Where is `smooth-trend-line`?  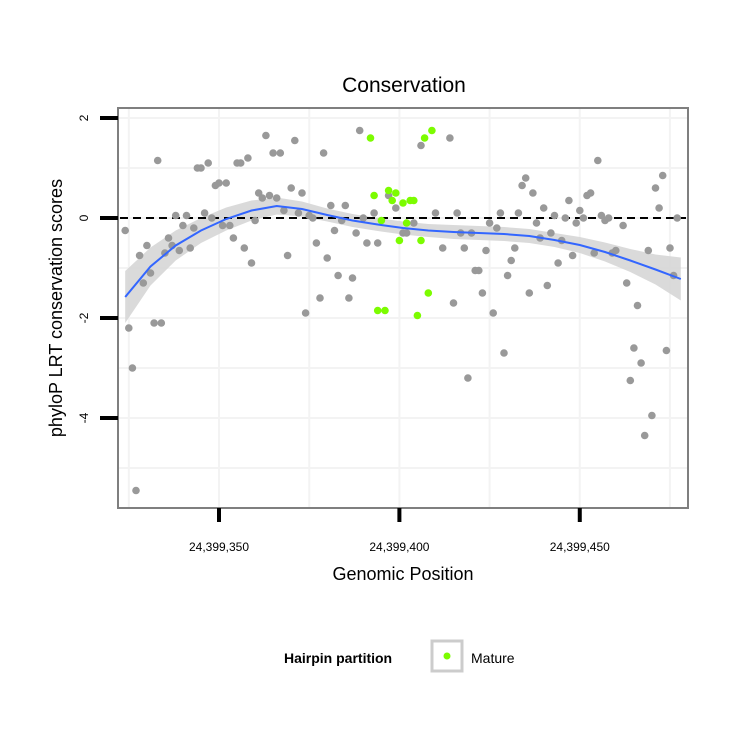
smooth-trend-line is located at coordinates (403, 251).